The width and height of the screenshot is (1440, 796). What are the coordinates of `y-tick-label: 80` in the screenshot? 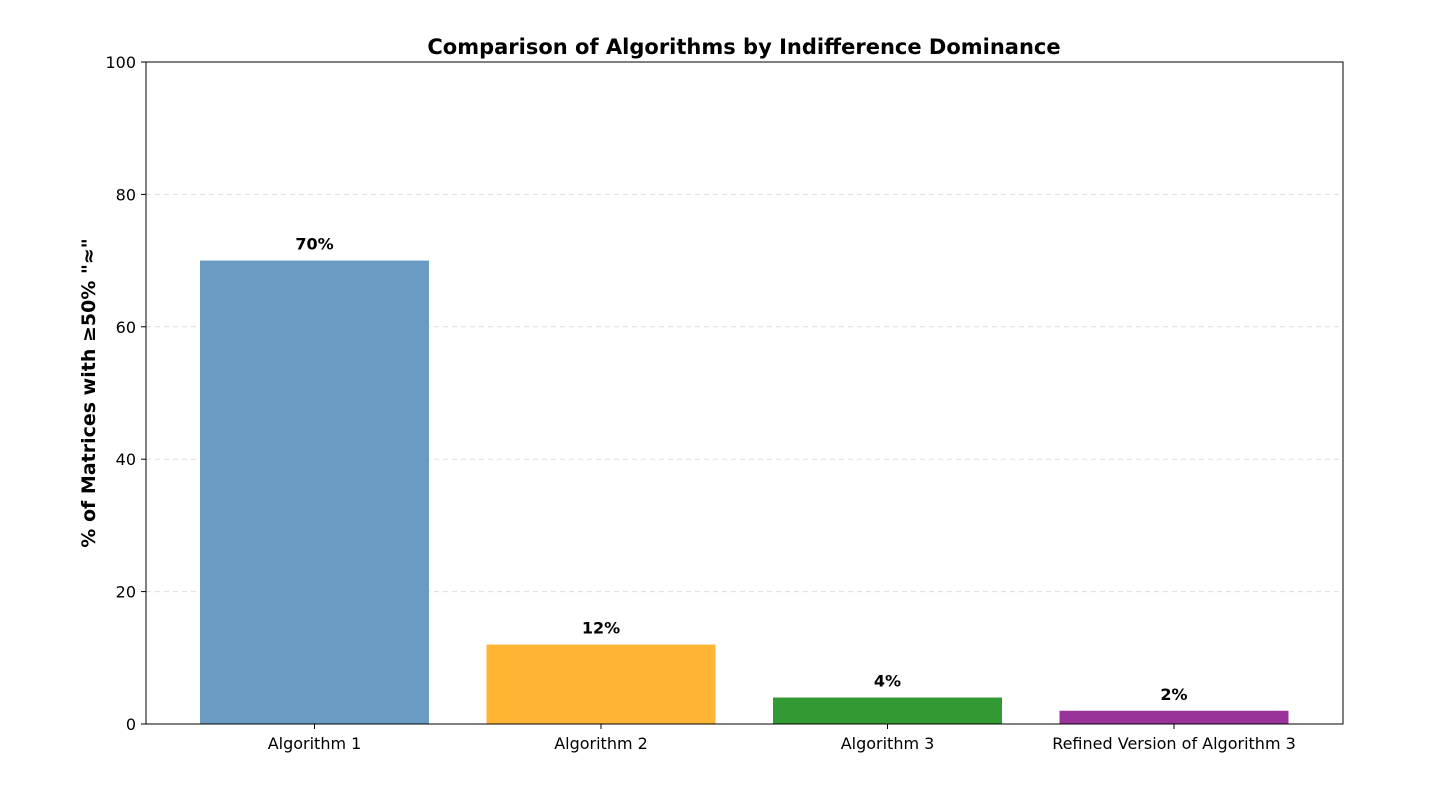 It's located at (126, 194).